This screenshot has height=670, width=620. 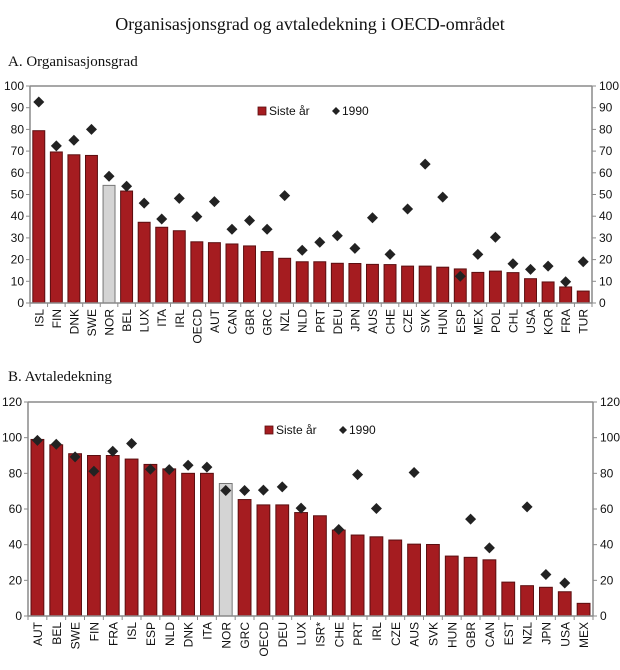 I want to click on y-tick-label-right: 70, so click(x=606, y=151).